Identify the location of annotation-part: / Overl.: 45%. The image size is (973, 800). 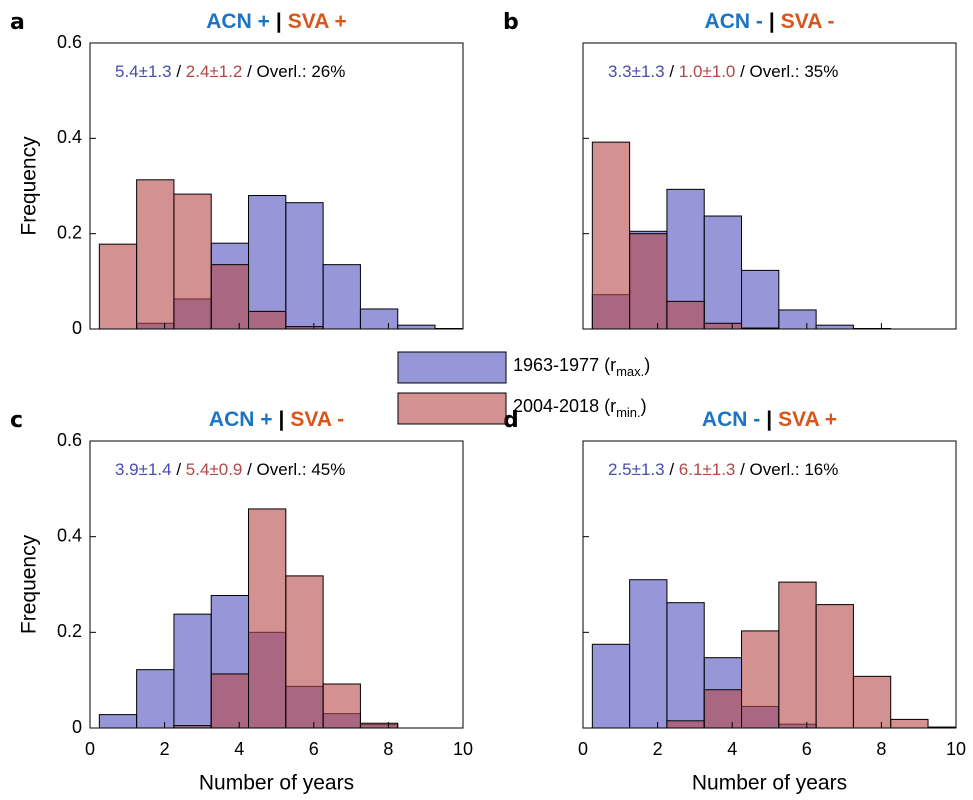
(293, 469).